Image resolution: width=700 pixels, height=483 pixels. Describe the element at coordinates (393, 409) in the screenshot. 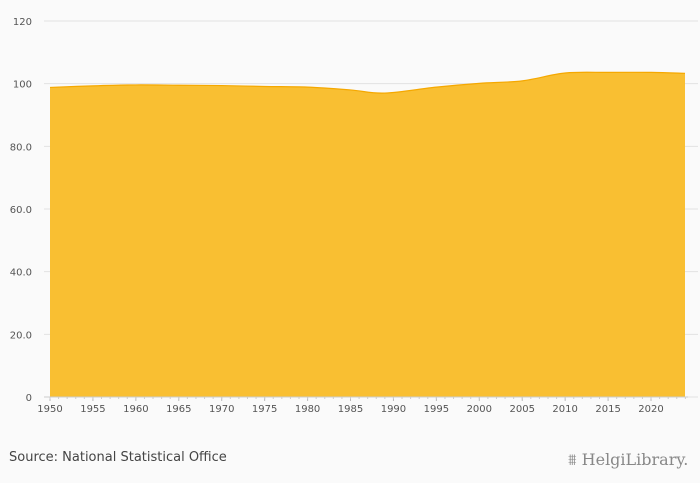

I see `x-tick-label: 1990` at that location.